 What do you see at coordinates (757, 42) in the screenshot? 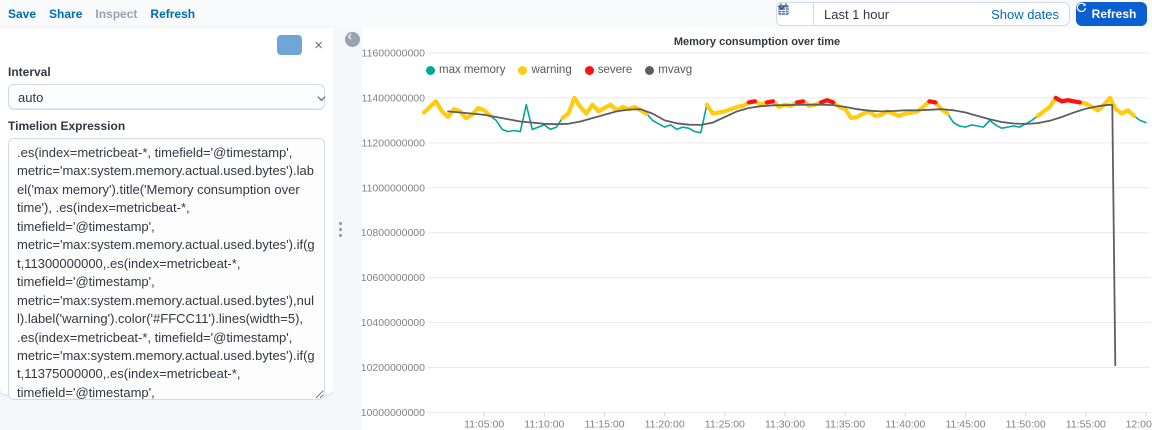
I see `chart-title: Memory consumption over time` at bounding box center [757, 42].